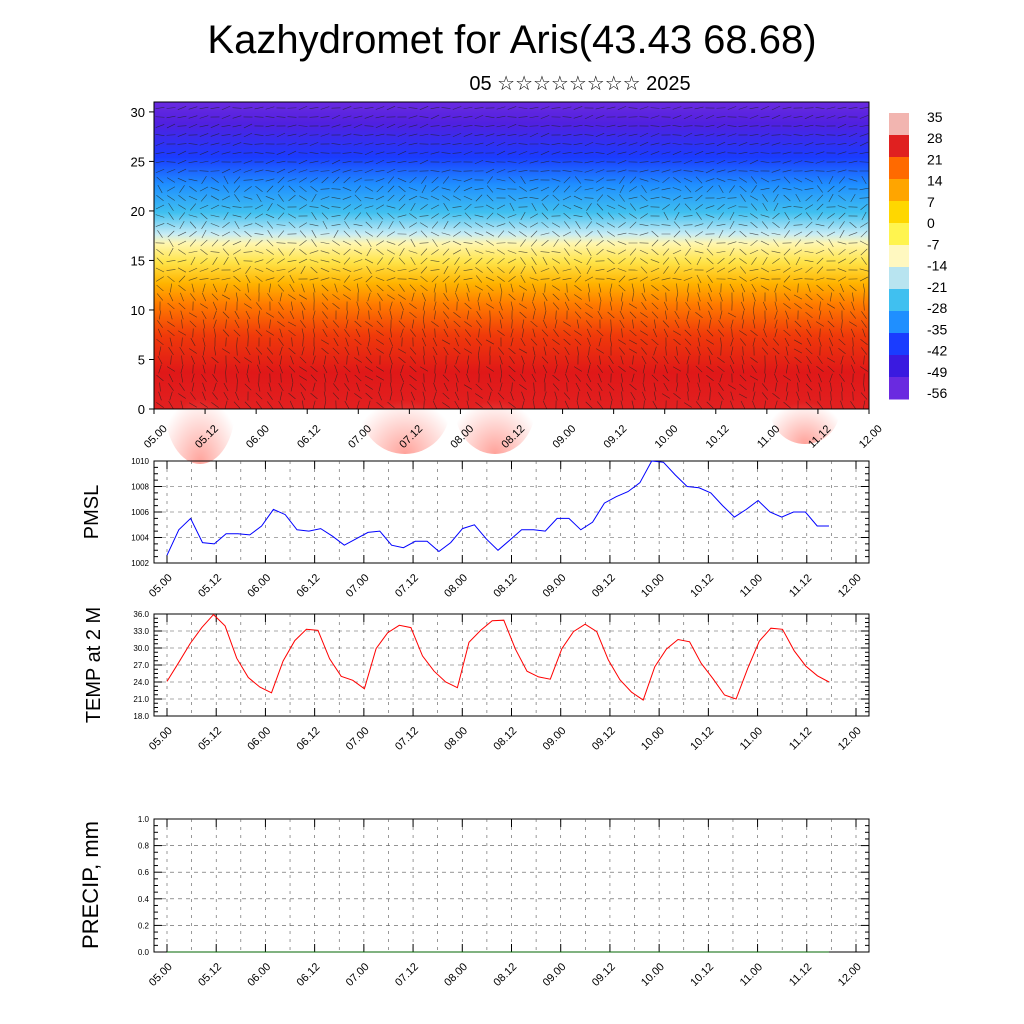 The image size is (1024, 1024). I want to click on heatmap-x-tick-label: 05.00, so click(156, 437).